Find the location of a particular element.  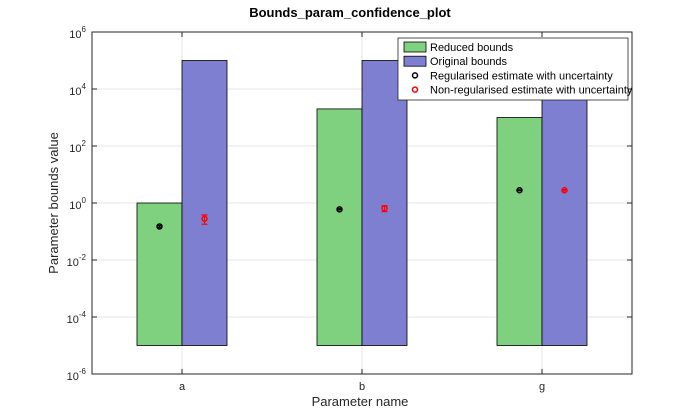

y-tick-exponent: -4 is located at coordinates (83, 314).